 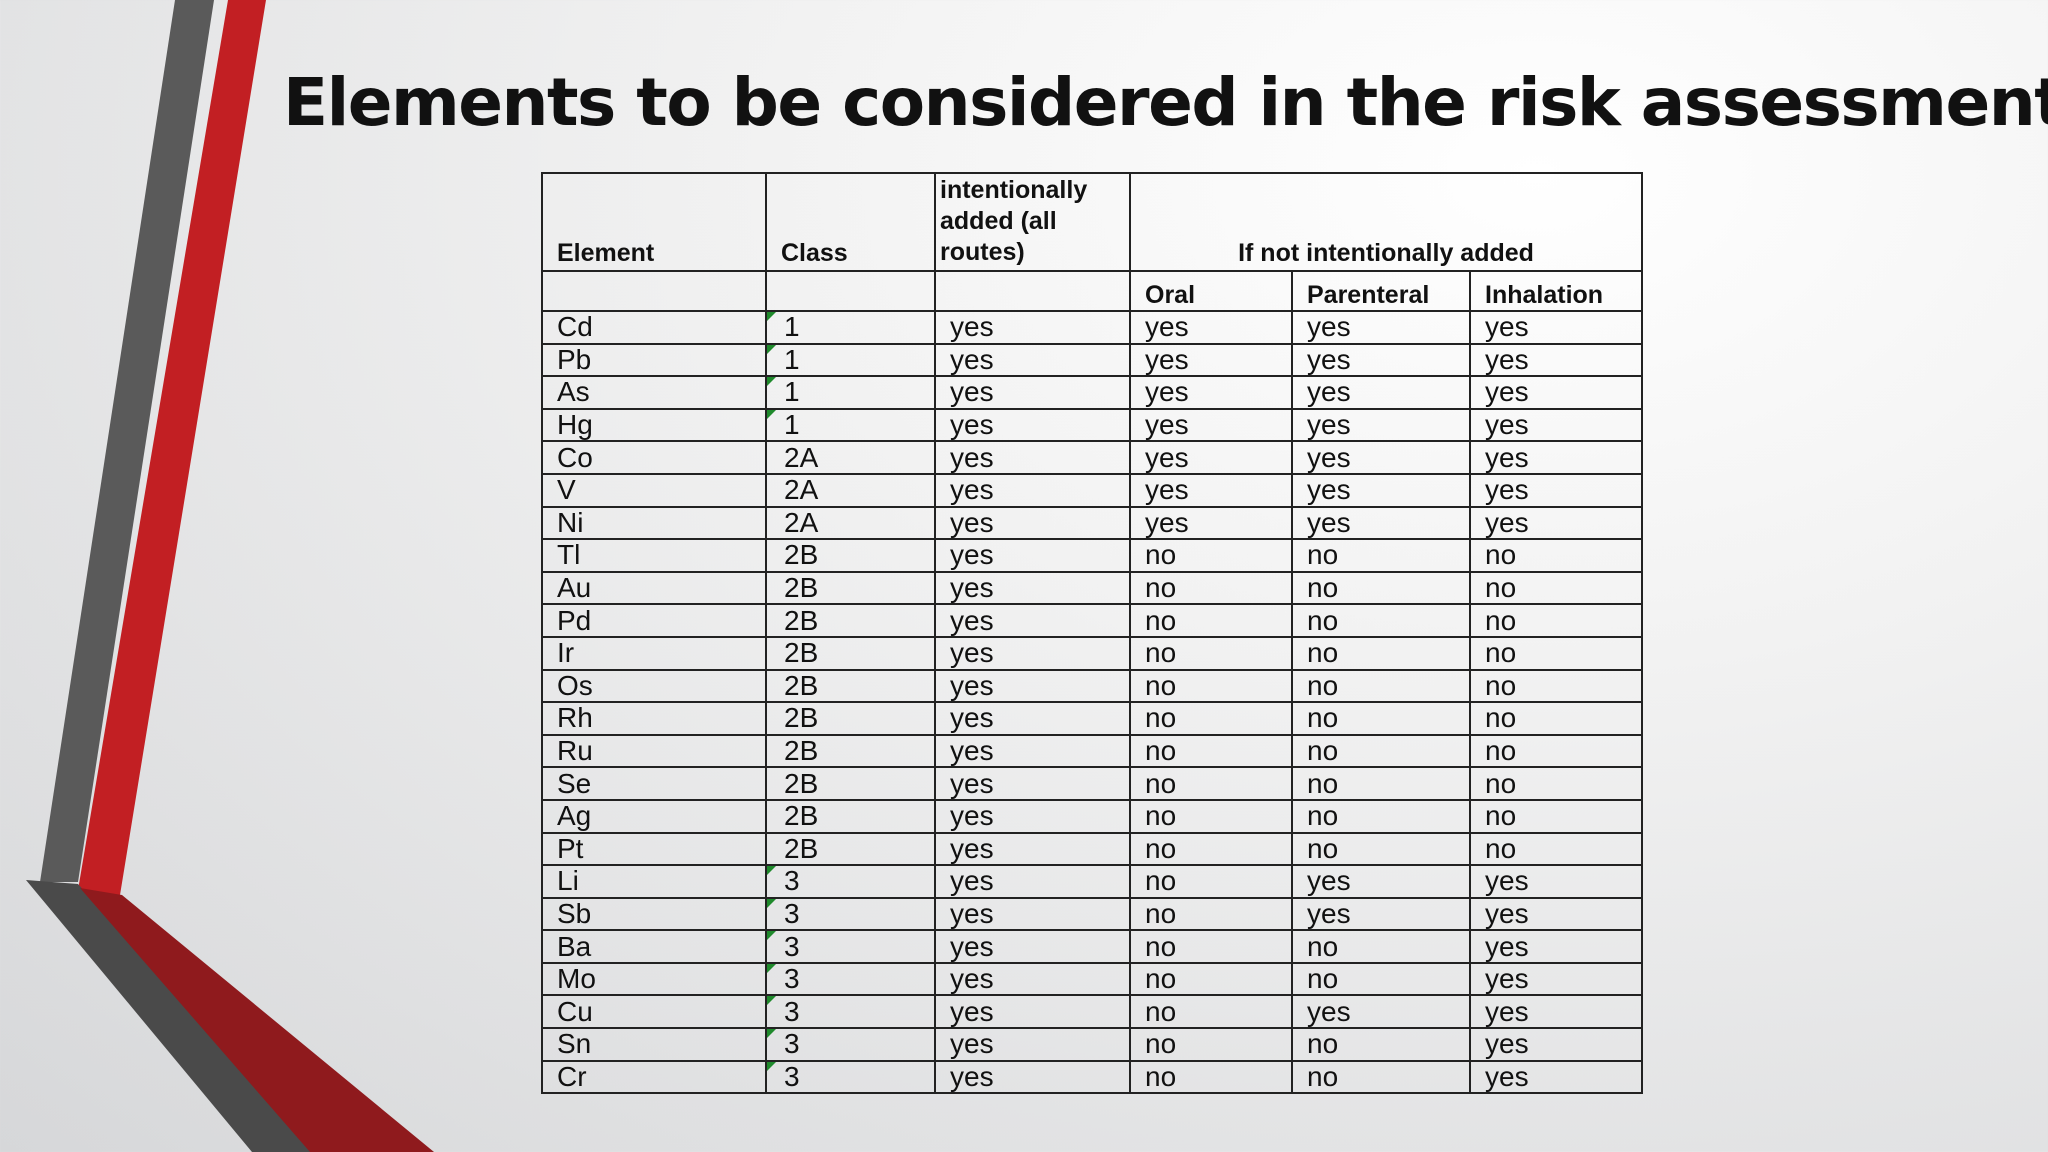 I want to click on cell-element: Mo, so click(x=654, y=979).